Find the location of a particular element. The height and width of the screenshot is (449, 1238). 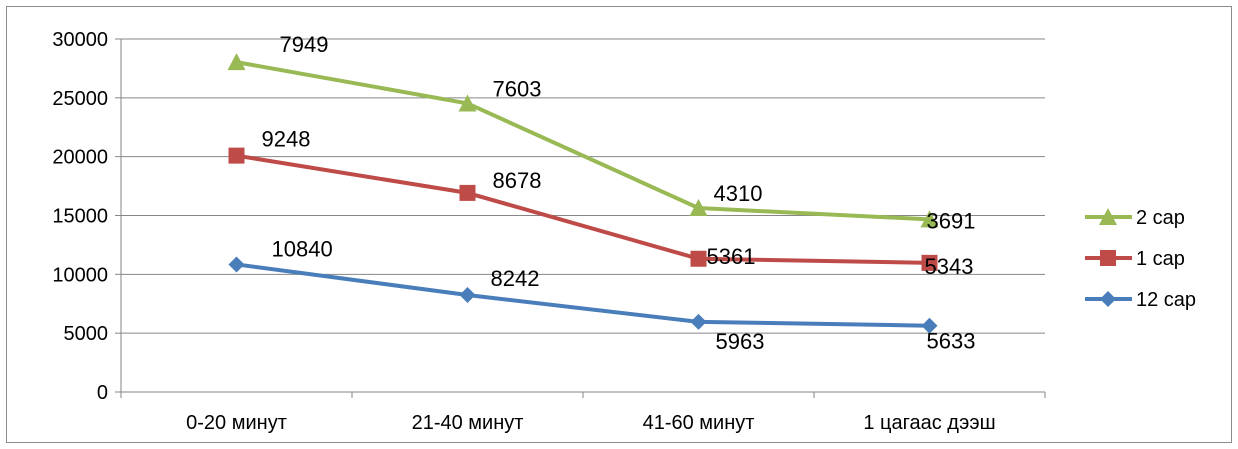

legend-label: 2 сар is located at coordinates (1160, 218).